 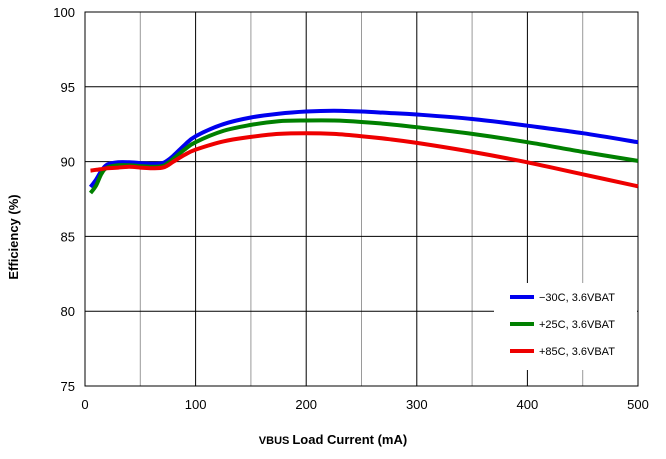 I want to click on legend: −30C, 3.6VBAT +25C, 3.6VBAT +85C, 3.6VBAT, so click(x=565, y=326).